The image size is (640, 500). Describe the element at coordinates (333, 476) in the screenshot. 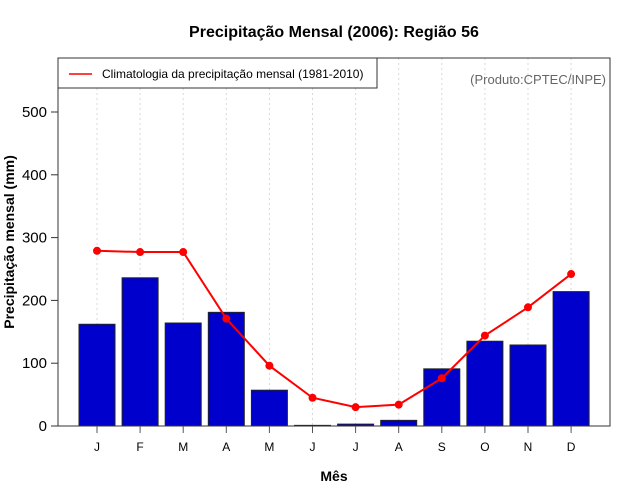

I see `x-axis-title: Mês` at that location.